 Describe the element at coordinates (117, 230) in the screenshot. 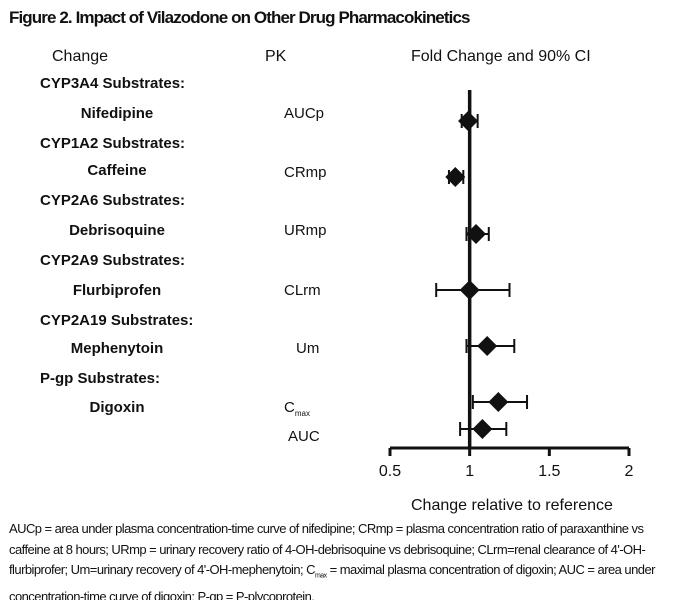

I see `drug-label: Debrisoquine` at that location.